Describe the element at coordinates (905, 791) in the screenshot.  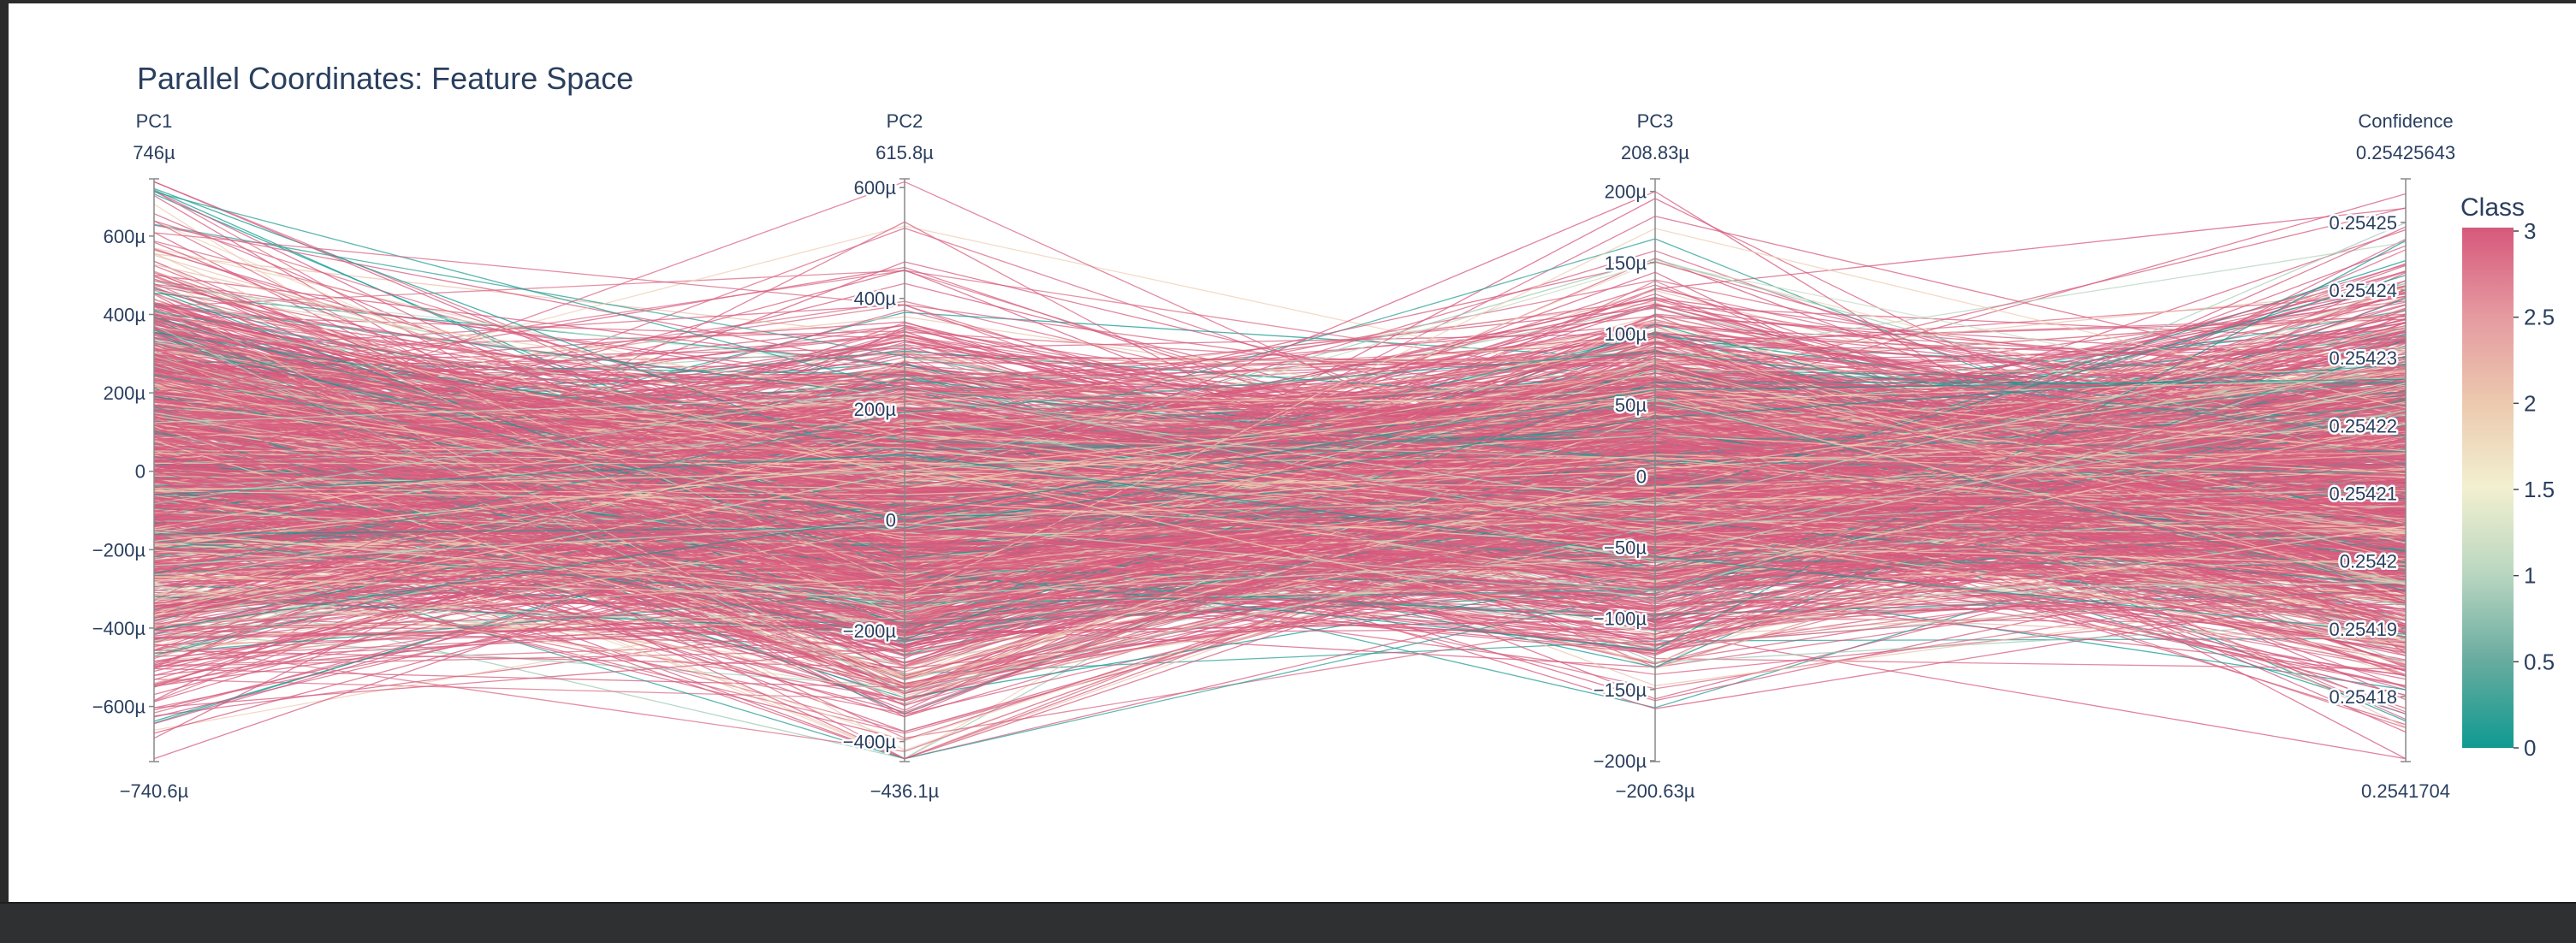
I see `axis-range-min: −436.1µ` at that location.